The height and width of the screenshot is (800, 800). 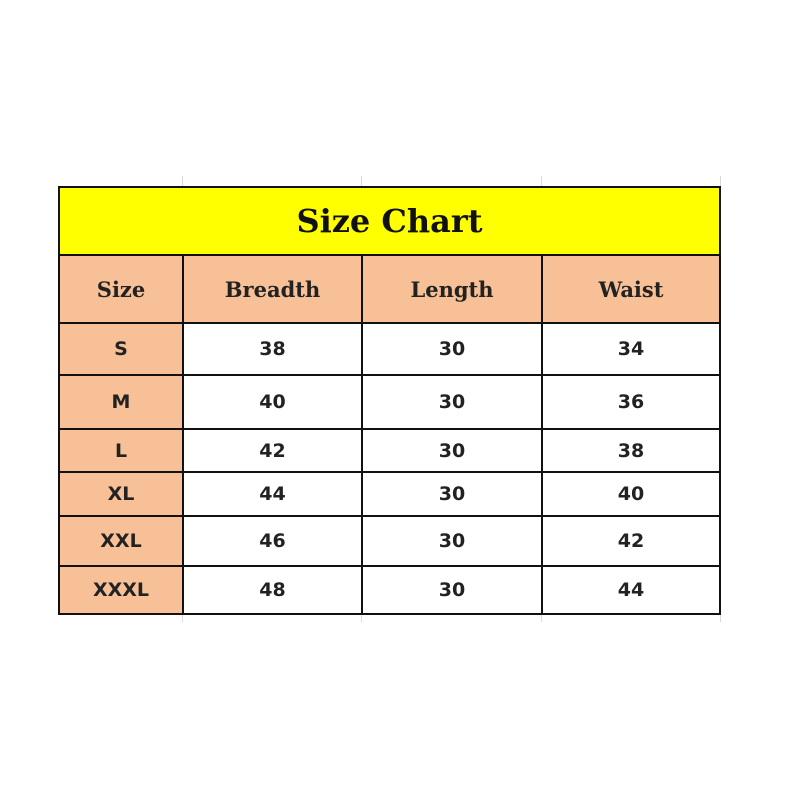 I want to click on header-breadth: Breadth, so click(x=272, y=289).